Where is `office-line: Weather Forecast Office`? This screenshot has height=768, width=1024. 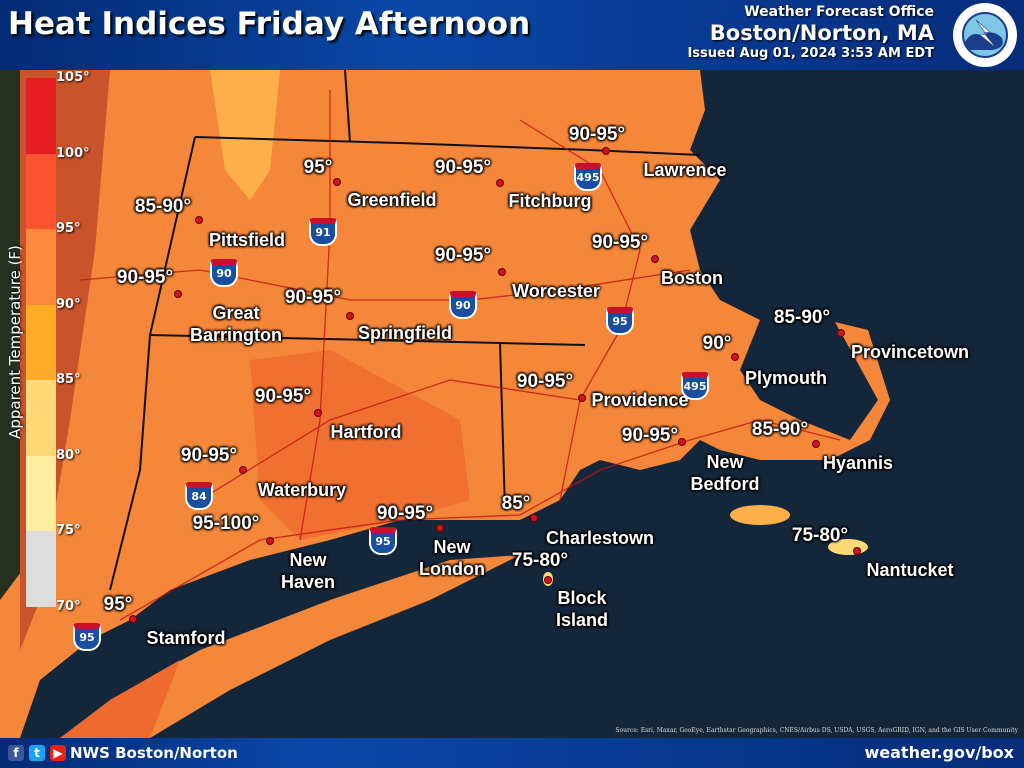 office-line: Weather Forecast Office is located at coordinates (839, 12).